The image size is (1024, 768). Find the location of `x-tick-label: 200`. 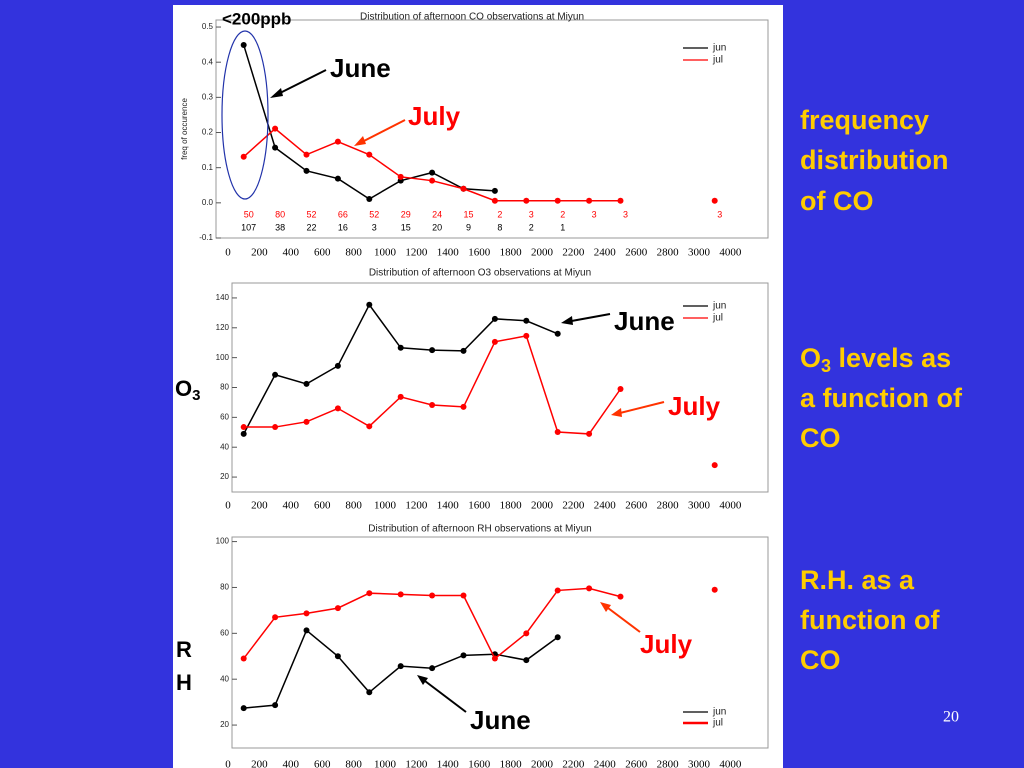

x-tick-label: 200 is located at coordinates (259, 506).